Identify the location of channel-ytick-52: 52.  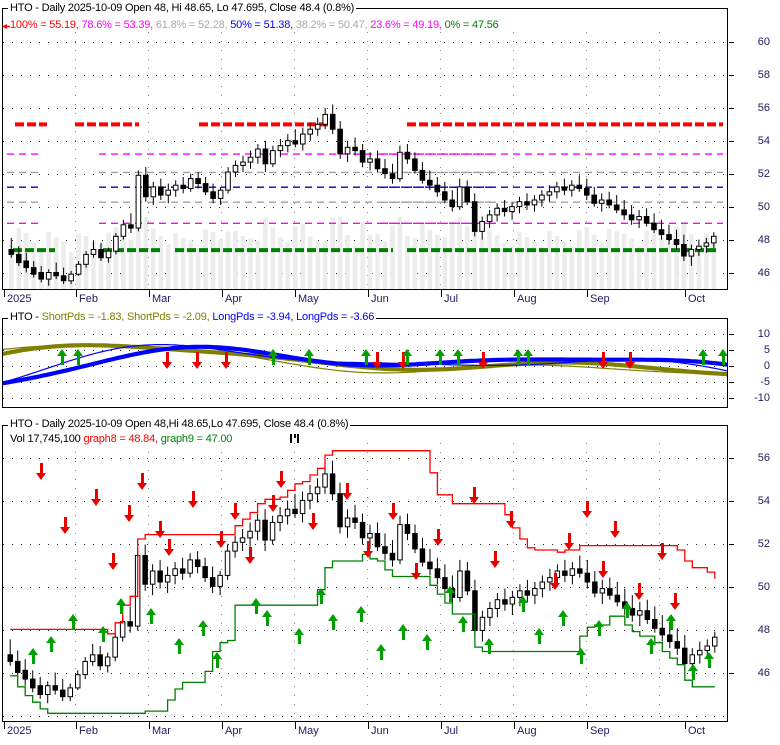
(763, 544).